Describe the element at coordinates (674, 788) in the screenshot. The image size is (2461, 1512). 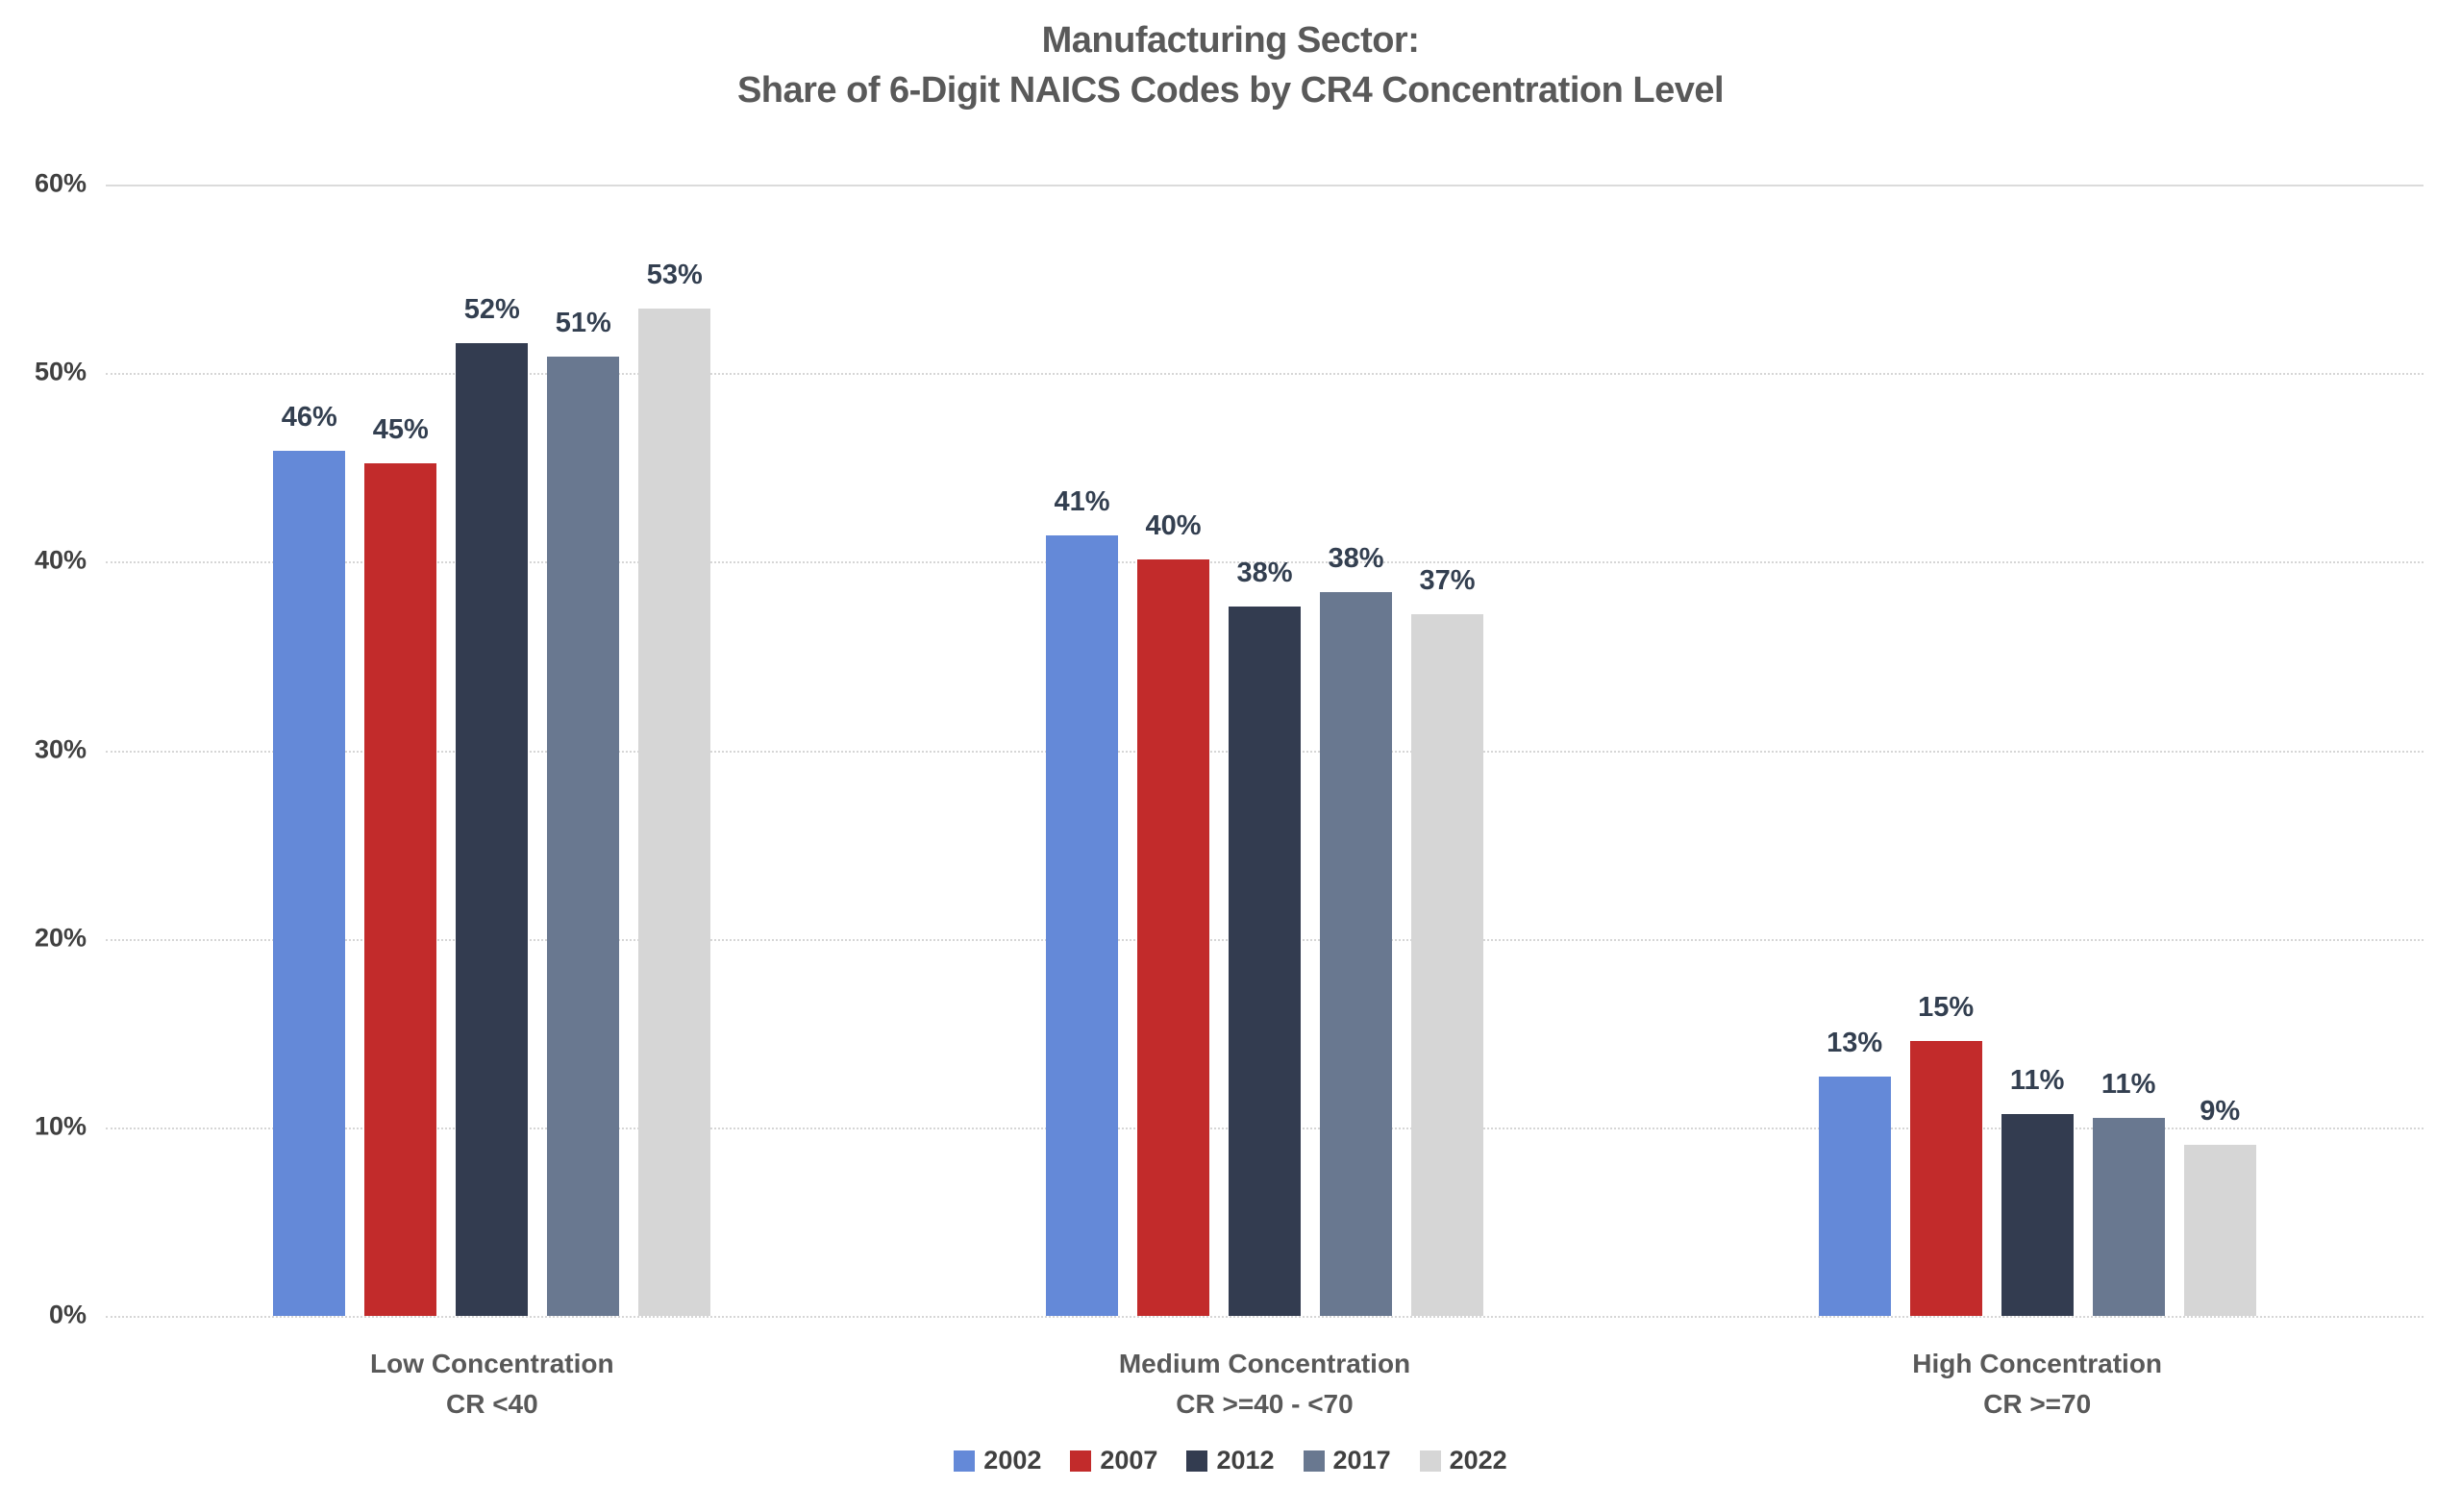
I see `bar-2022-1: 53%` at that location.